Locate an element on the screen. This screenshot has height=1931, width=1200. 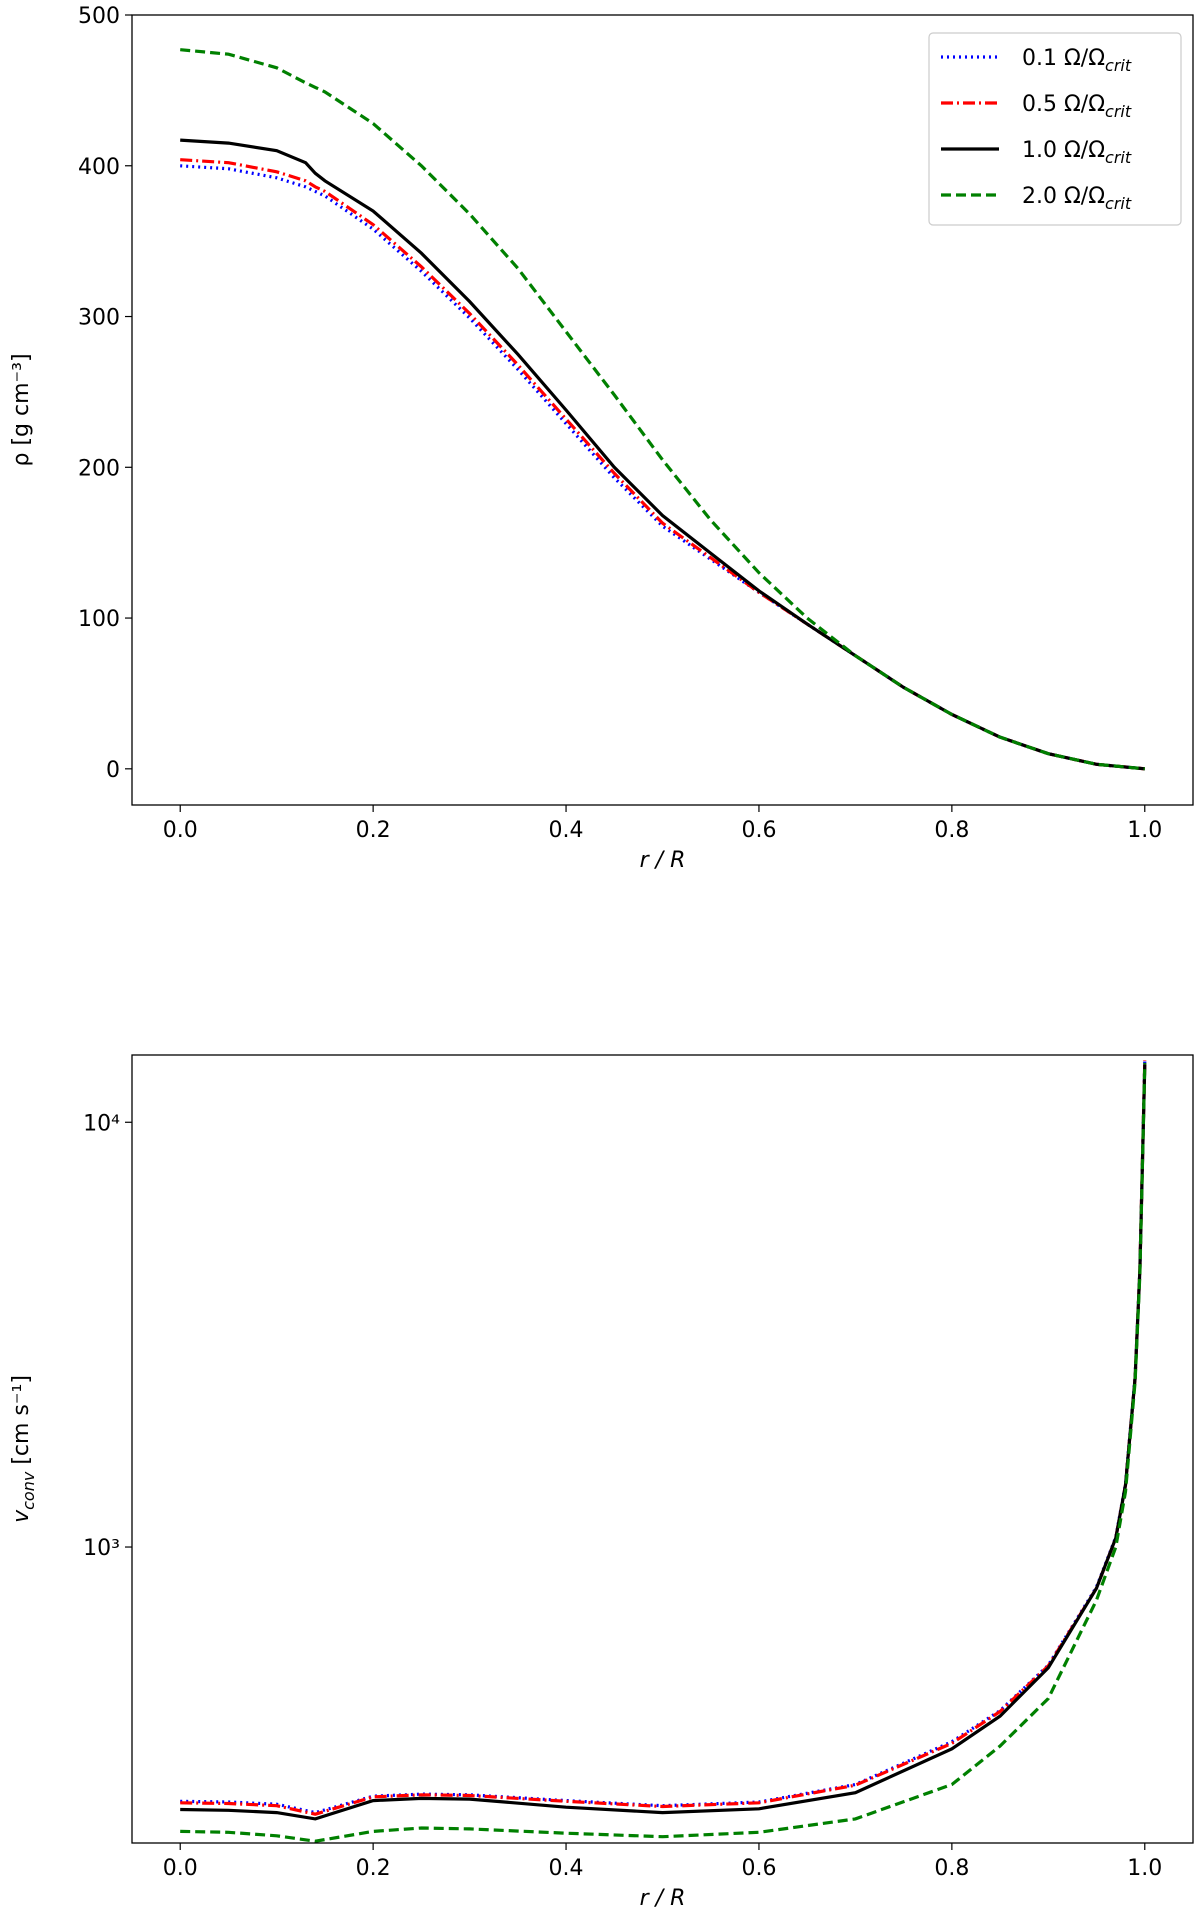
y-tick-label: 100 is located at coordinates (99, 619).